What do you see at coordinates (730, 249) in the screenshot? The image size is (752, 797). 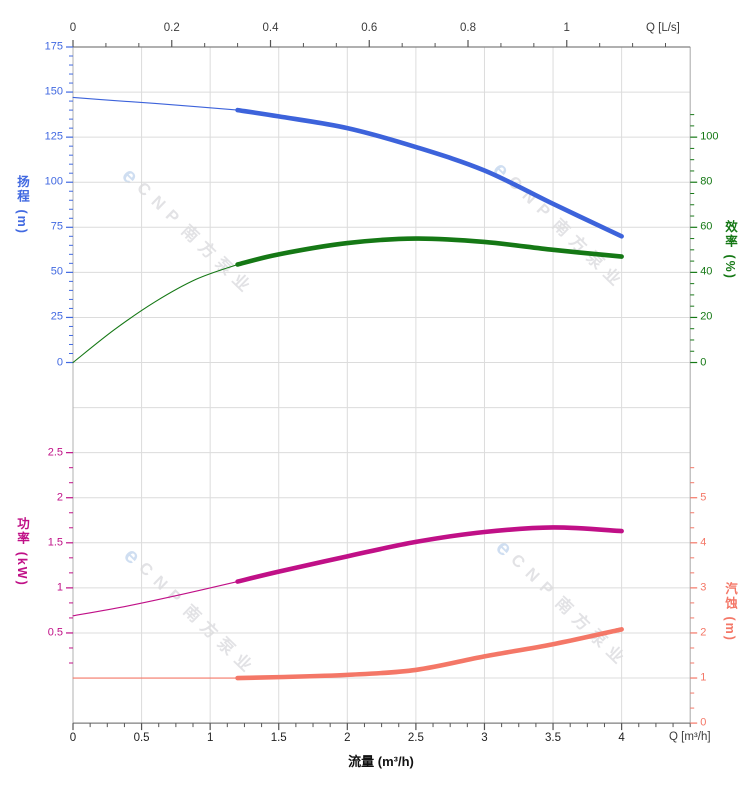 I see `efficiency-axis-title: 效率 (%)` at bounding box center [730, 249].